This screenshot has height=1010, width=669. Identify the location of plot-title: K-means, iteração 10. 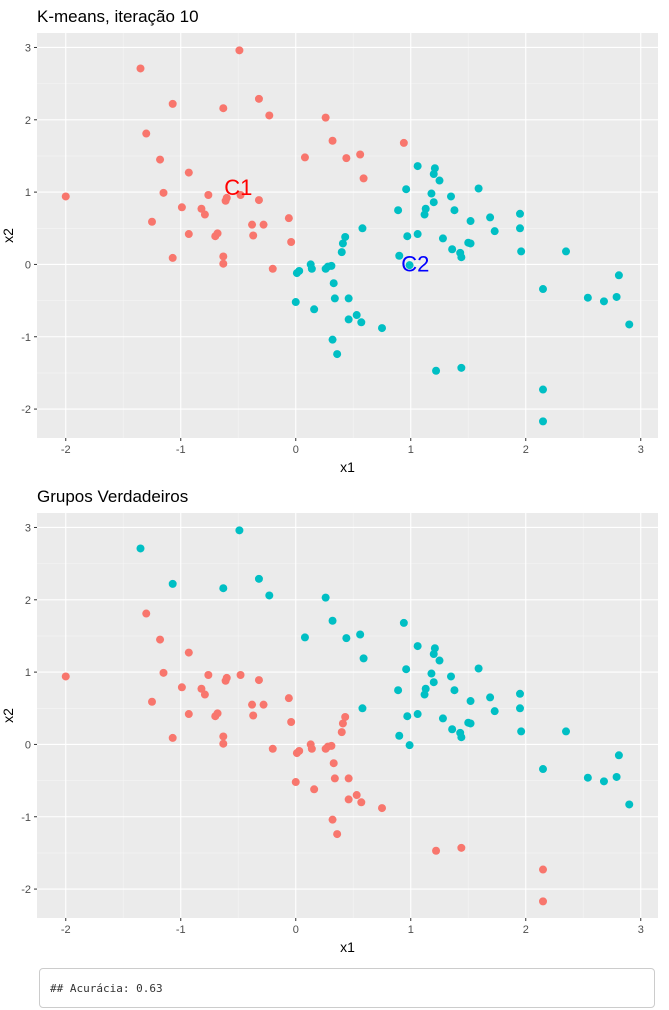
(118, 16).